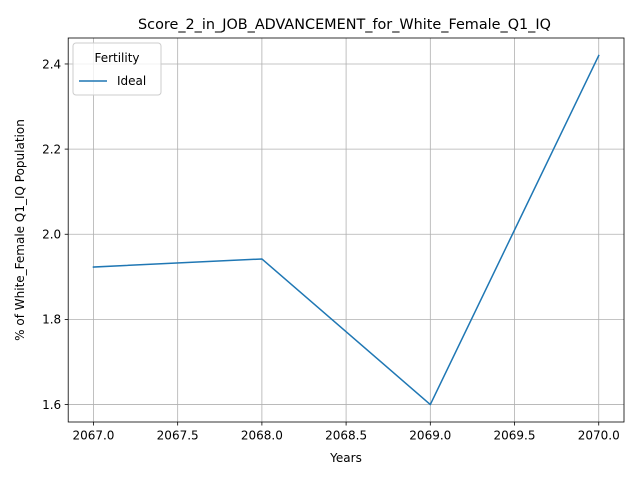 The height and width of the screenshot is (484, 640). What do you see at coordinates (51, 405) in the screenshot?
I see `y-tick-label: 1.6` at bounding box center [51, 405].